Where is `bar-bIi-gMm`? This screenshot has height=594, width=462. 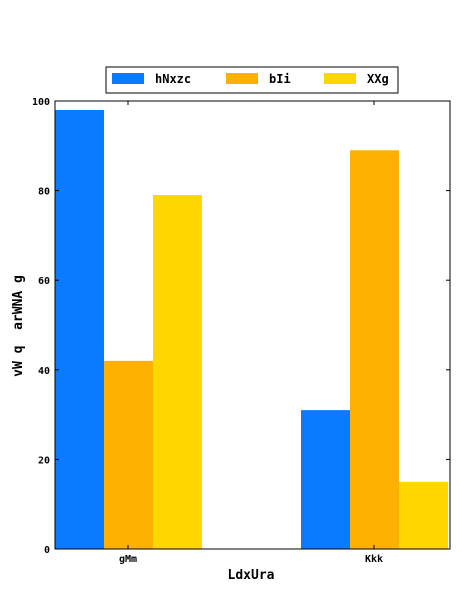
bar-bIi-gMm is located at coordinates (128, 454).